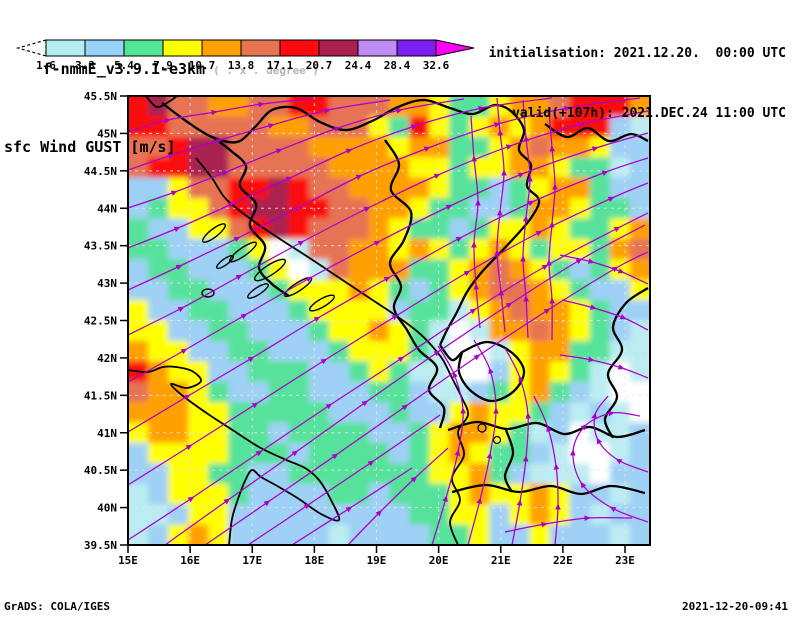 This screenshot has height=618, width=800. I want to click on field-title: sfc Wind GUST [m/s], so click(90, 147).